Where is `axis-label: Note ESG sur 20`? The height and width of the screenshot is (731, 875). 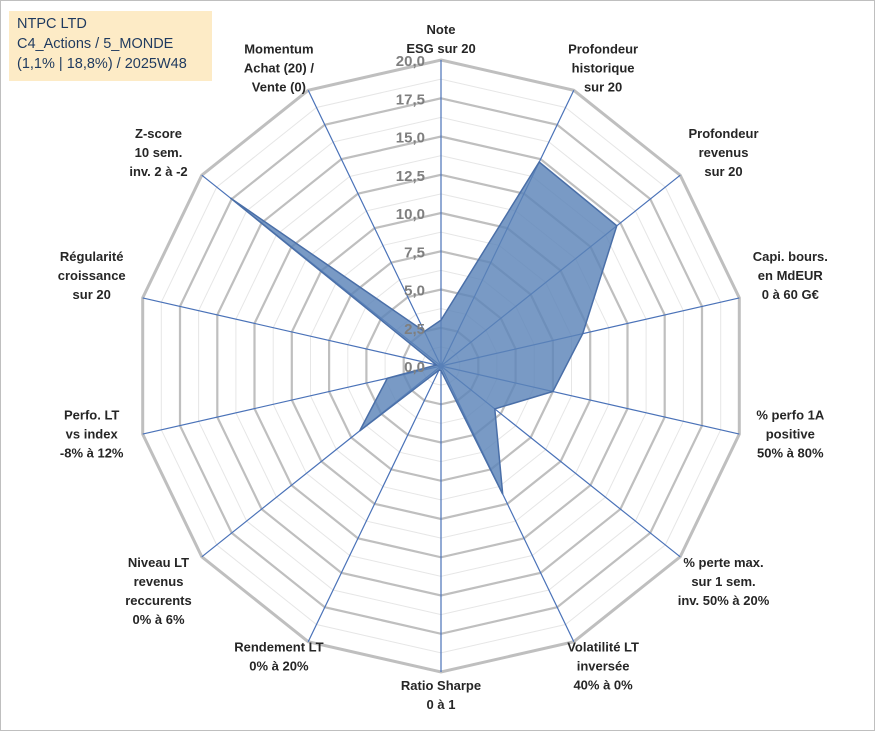 axis-label: Note ESG sur 20 is located at coordinates (440, 39).